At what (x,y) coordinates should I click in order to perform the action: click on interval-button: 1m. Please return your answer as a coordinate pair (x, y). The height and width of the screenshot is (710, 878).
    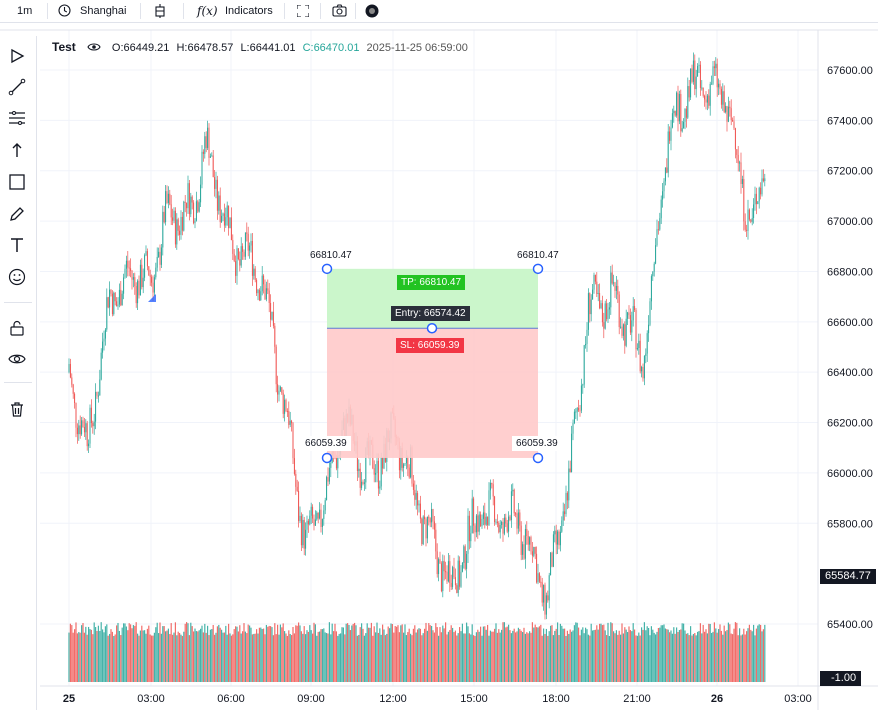
    Looking at the image, I should click on (25, 11).